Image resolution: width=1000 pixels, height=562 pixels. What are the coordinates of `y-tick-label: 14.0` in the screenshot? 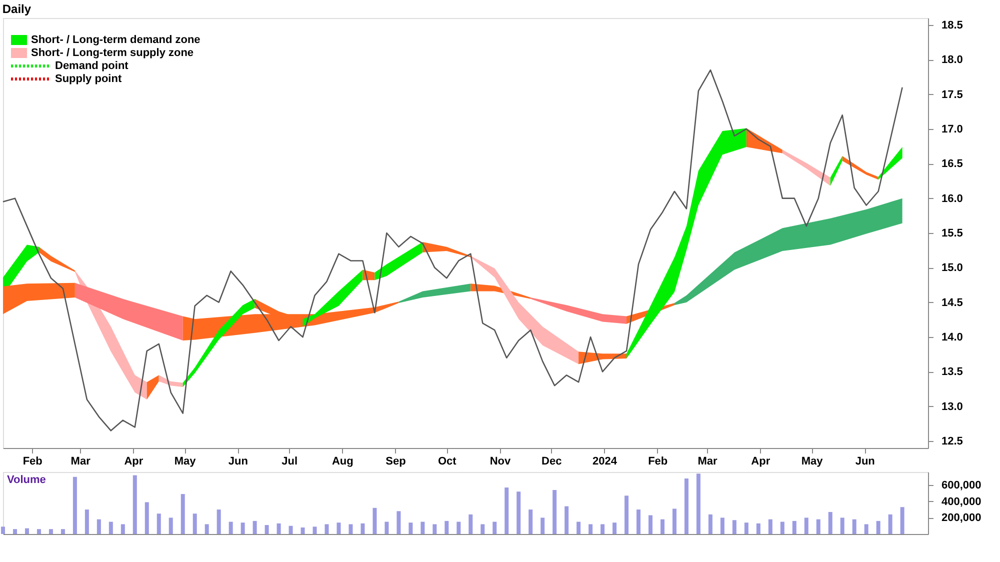 It's located at (952, 338).